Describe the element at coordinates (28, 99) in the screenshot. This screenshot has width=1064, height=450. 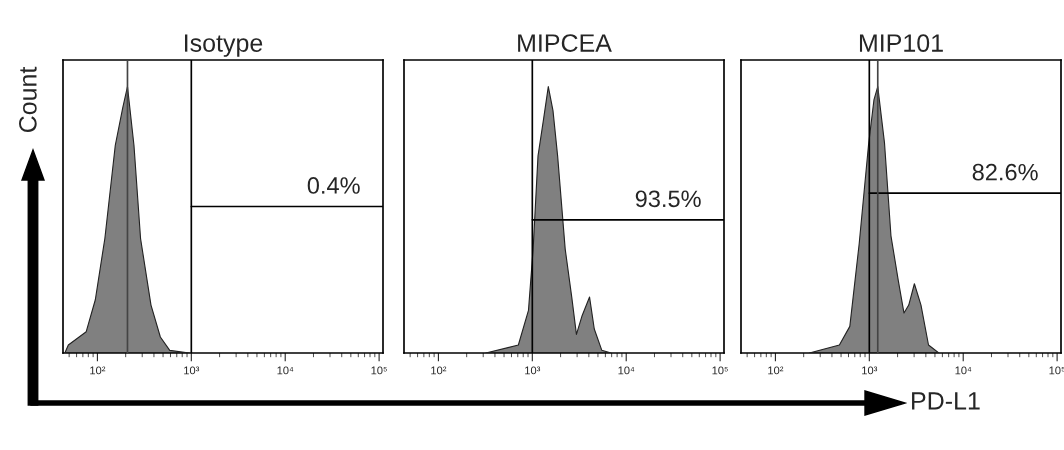
I see `y-axis-title: Count` at that location.